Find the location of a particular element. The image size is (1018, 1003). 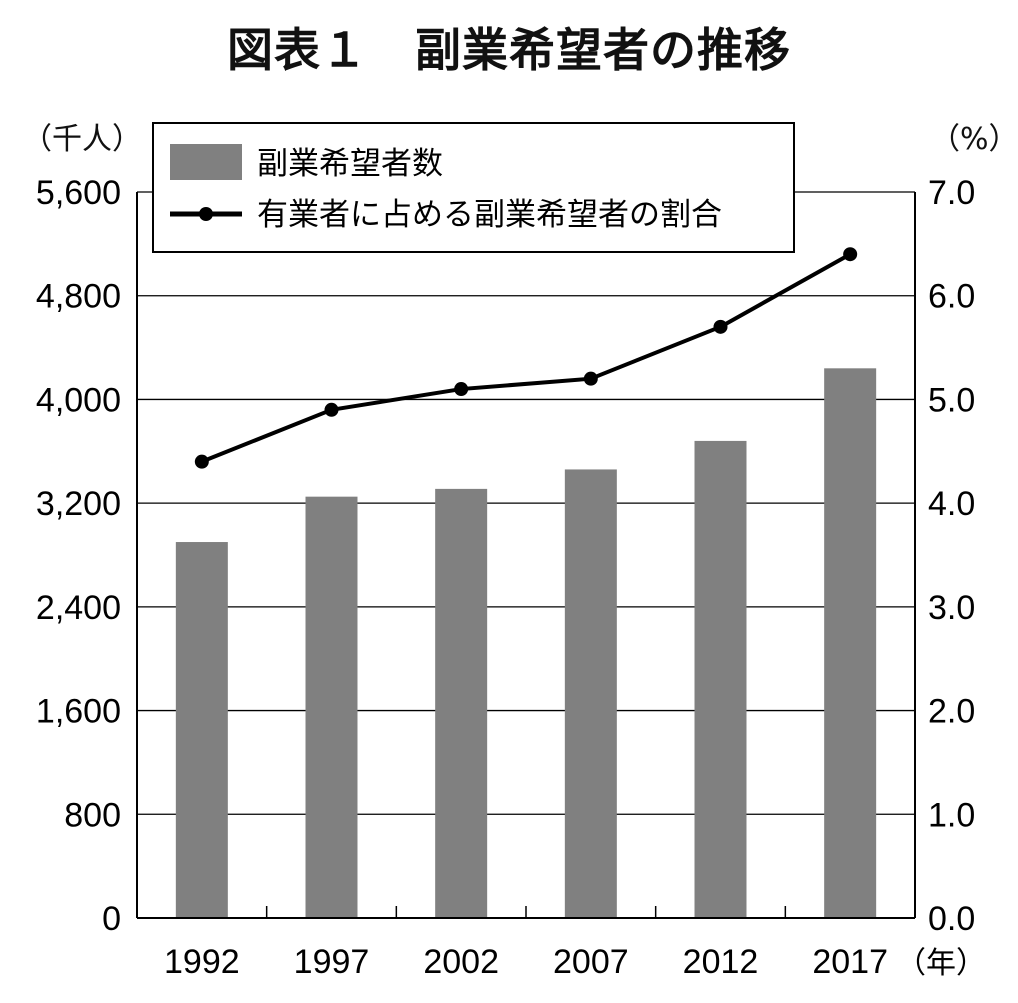

ratio-line is located at coordinates (526, 358).